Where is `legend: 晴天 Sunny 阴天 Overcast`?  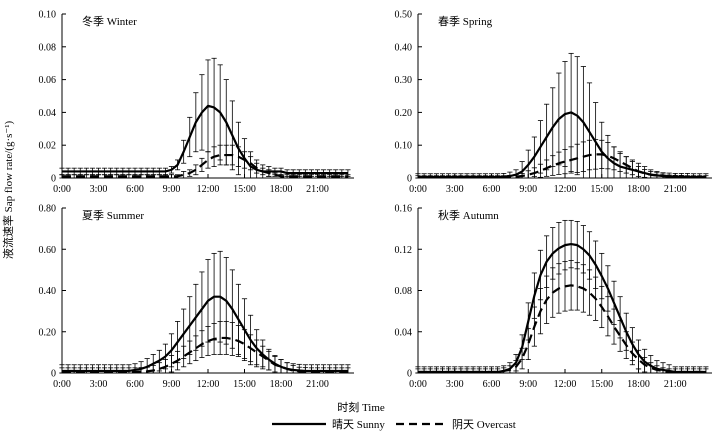 legend: 晴天 Sunny 阴天 Overcast is located at coordinates (394, 424).